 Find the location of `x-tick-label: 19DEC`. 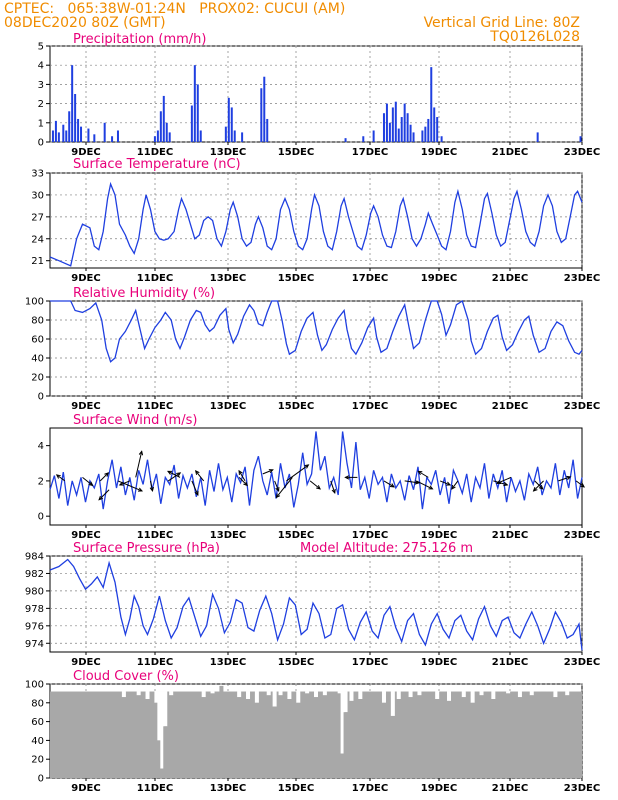

x-tick-label: 19DEC is located at coordinates (439, 406).